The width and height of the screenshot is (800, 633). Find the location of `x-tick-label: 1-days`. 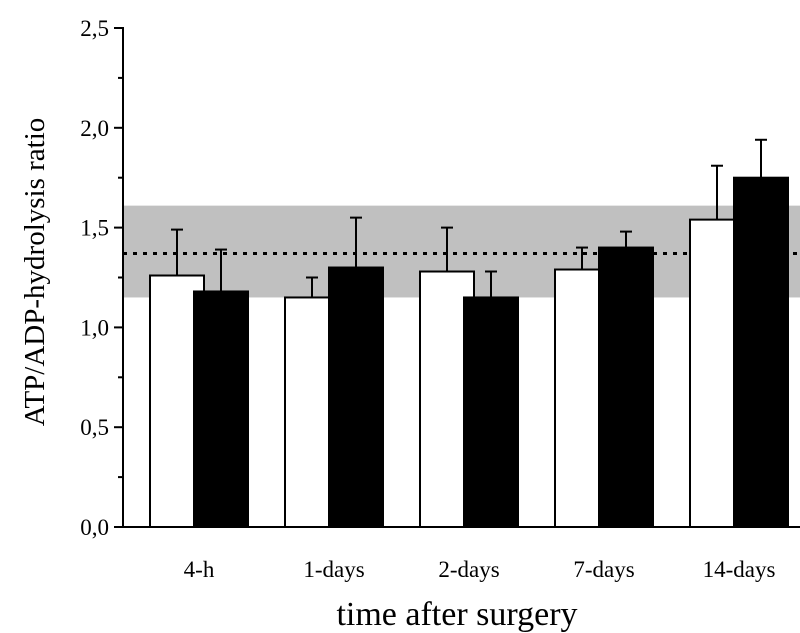

x-tick-label: 1-days is located at coordinates (333, 569).